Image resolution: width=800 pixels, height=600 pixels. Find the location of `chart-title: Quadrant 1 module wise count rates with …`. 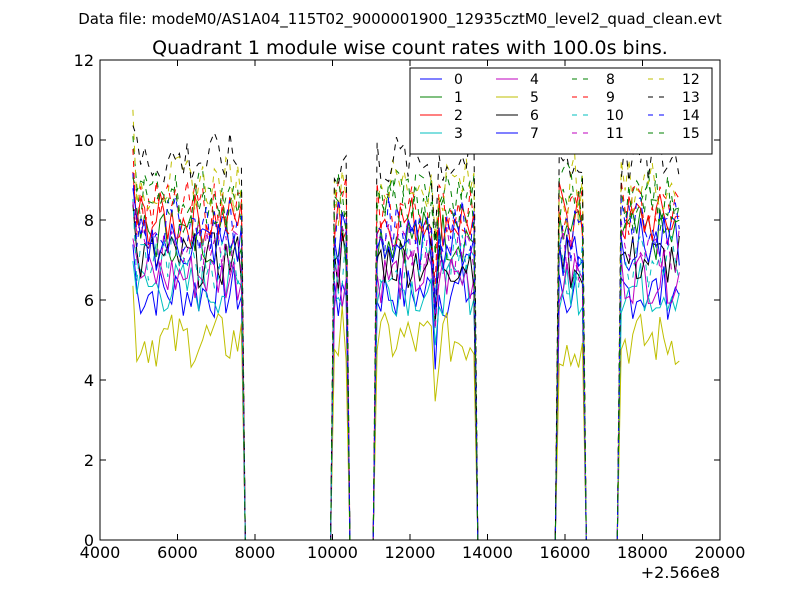

chart-title: Quadrant 1 module wise count rates with … is located at coordinates (410, 48).